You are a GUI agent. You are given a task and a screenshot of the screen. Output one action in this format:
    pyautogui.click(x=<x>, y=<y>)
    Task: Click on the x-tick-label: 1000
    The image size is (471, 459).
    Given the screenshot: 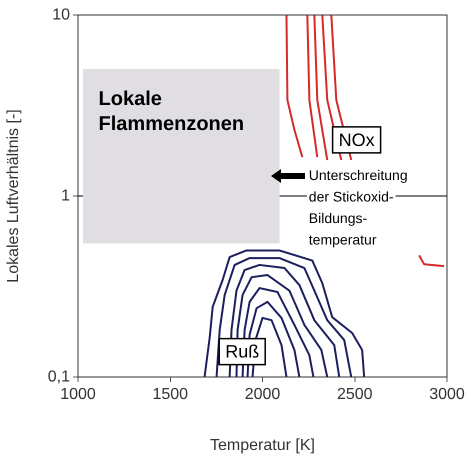 What is the action you would take?
    pyautogui.click(x=78, y=395)
    